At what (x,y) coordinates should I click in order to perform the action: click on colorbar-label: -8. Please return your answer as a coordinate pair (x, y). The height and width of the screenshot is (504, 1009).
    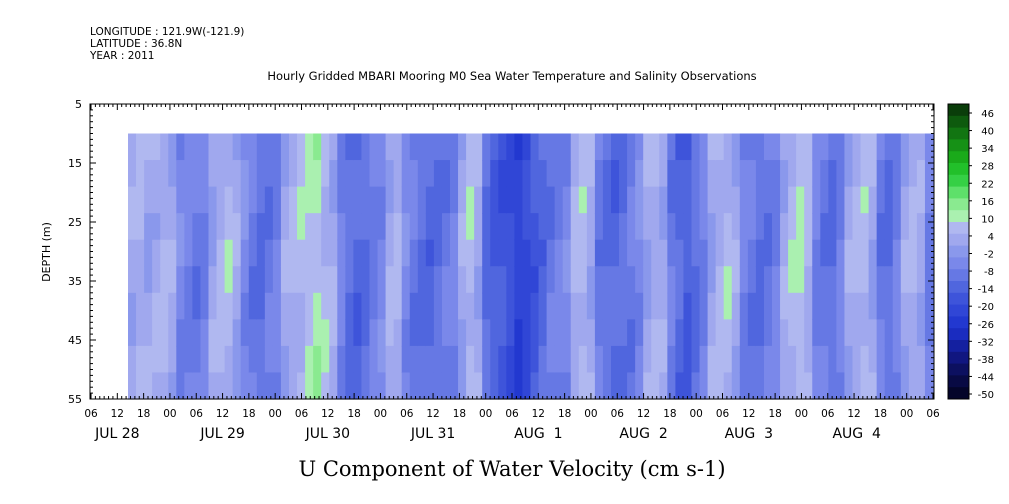
    Looking at the image, I should click on (989, 272).